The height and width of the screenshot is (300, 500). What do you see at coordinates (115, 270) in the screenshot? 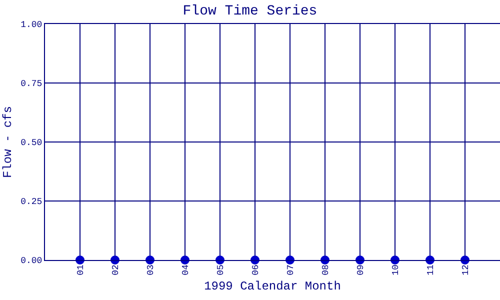
I see `x-tick-label: 02` at bounding box center [115, 270].